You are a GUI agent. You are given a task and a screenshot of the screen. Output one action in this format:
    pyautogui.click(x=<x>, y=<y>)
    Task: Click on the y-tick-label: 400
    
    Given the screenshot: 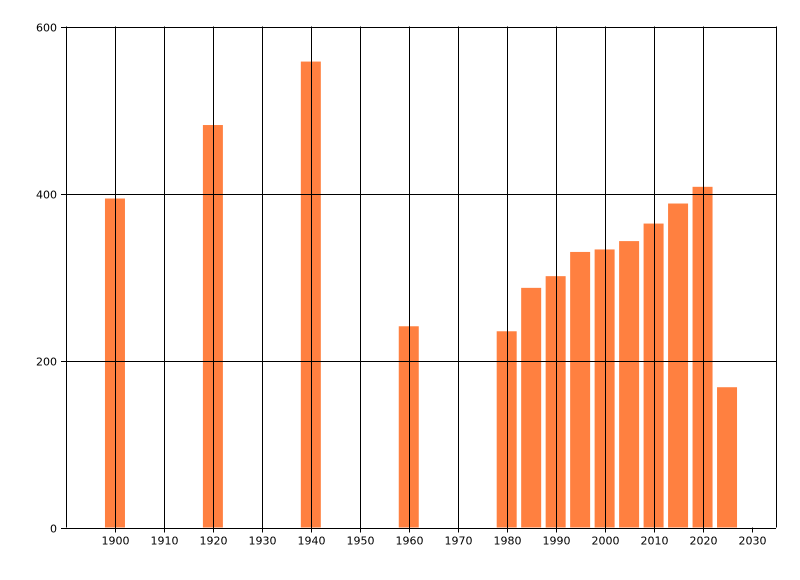 What is the action you would take?
    pyautogui.click(x=46, y=195)
    